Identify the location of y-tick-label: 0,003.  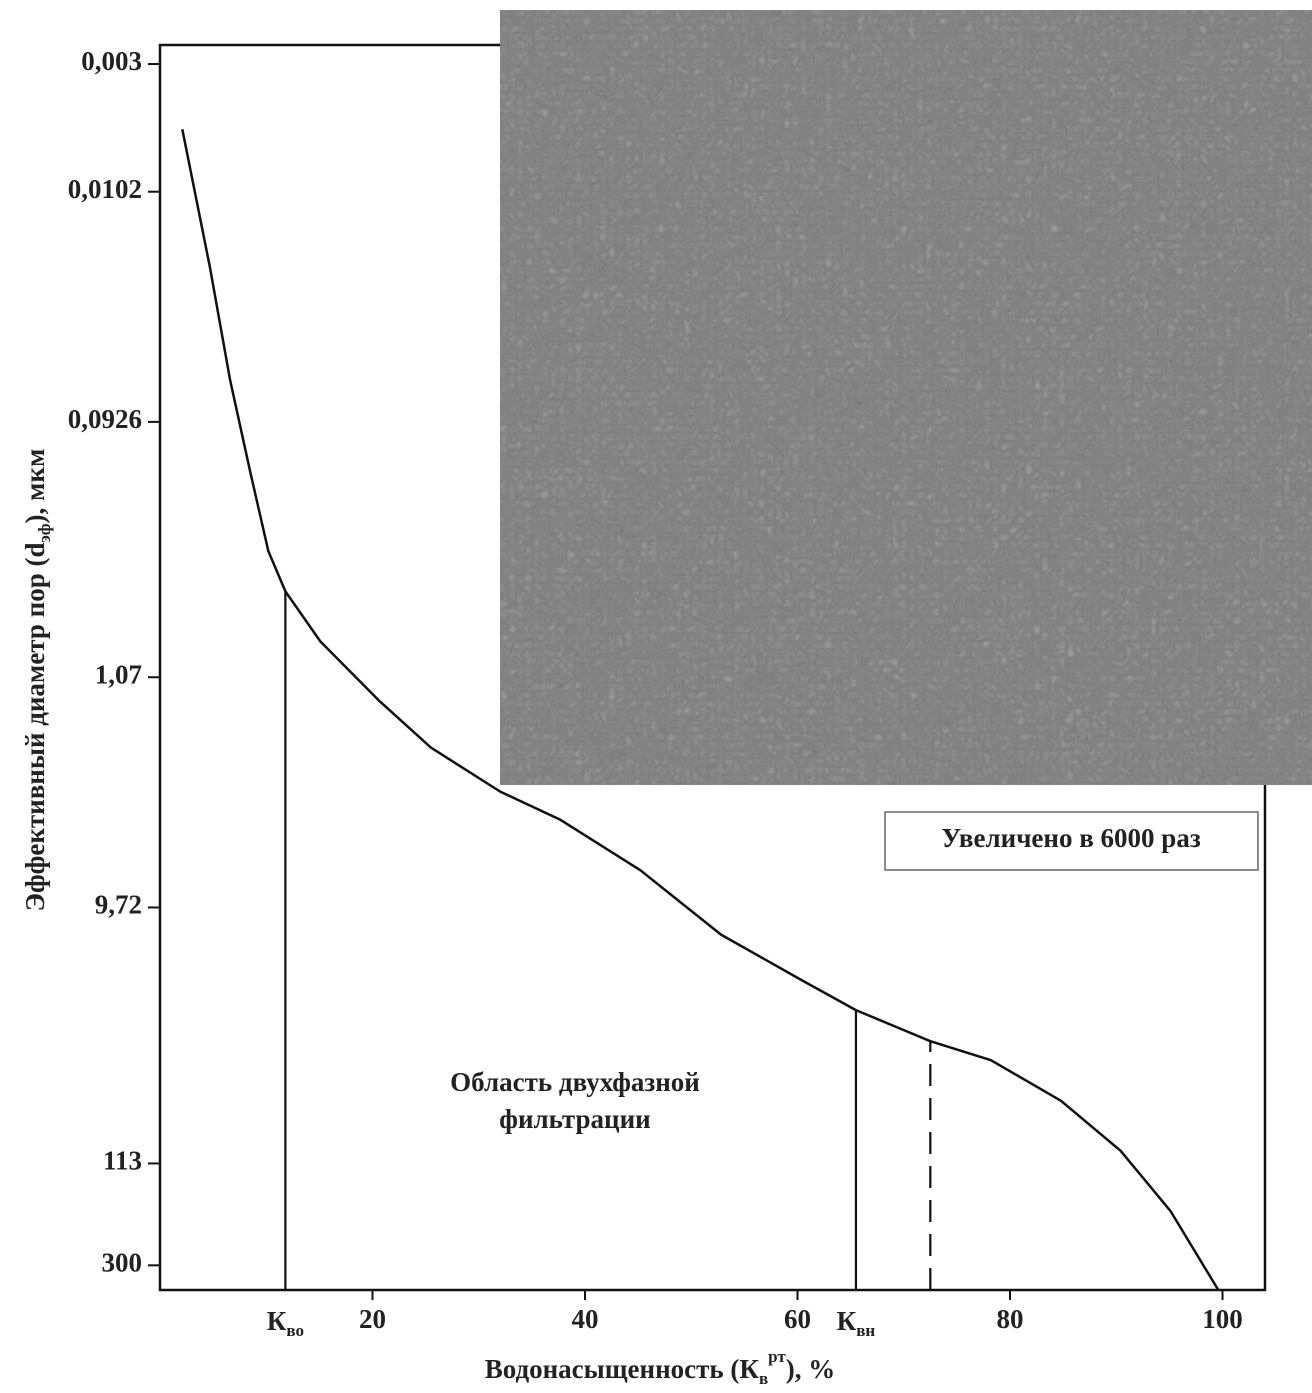
(111, 61).